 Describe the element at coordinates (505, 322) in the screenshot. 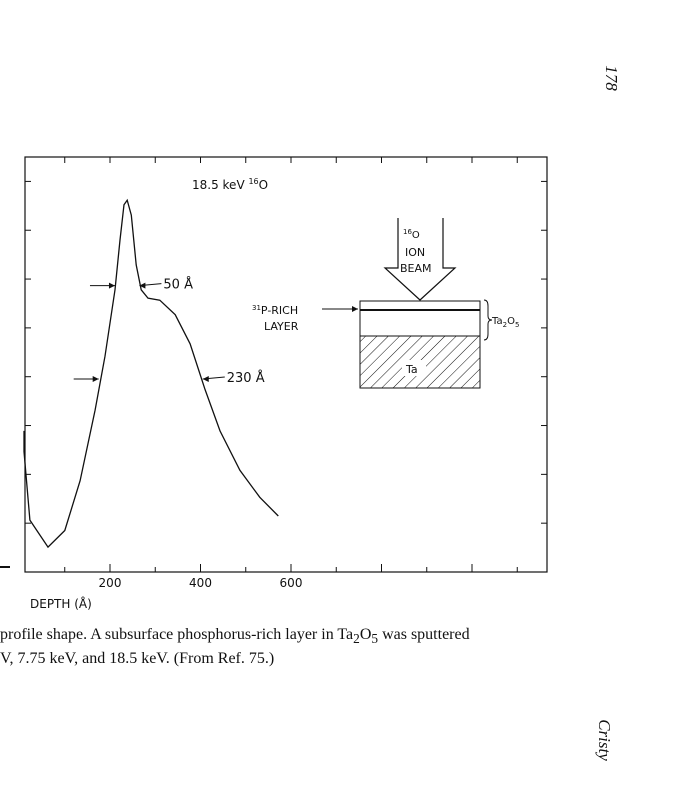

I see `oxide-label: Ta2O5` at that location.